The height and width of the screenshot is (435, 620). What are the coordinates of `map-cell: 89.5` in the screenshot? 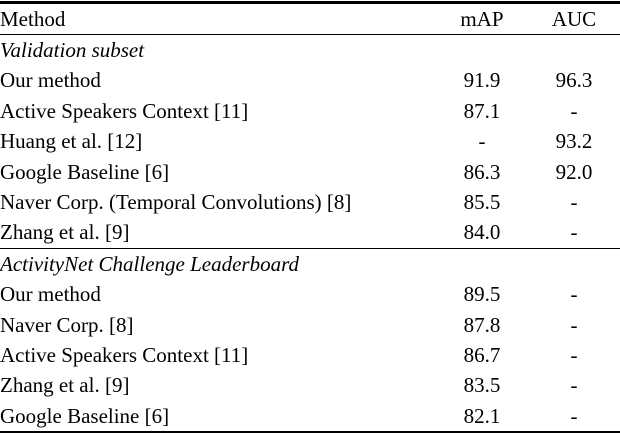 It's located at (482, 294).